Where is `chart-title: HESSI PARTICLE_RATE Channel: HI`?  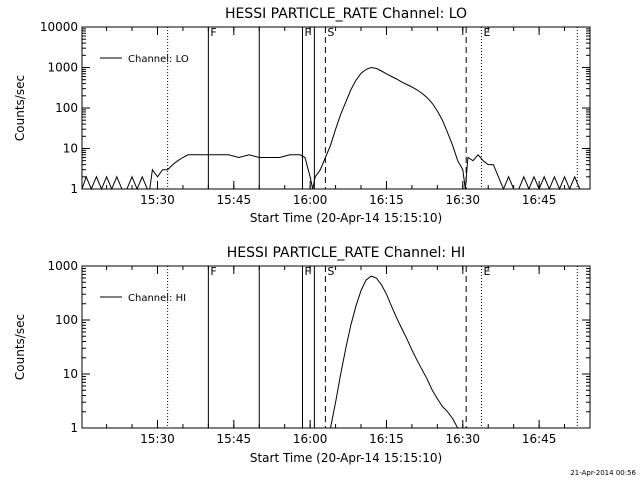 chart-title: HESSI PARTICLE_RATE Channel: HI is located at coordinates (346, 253).